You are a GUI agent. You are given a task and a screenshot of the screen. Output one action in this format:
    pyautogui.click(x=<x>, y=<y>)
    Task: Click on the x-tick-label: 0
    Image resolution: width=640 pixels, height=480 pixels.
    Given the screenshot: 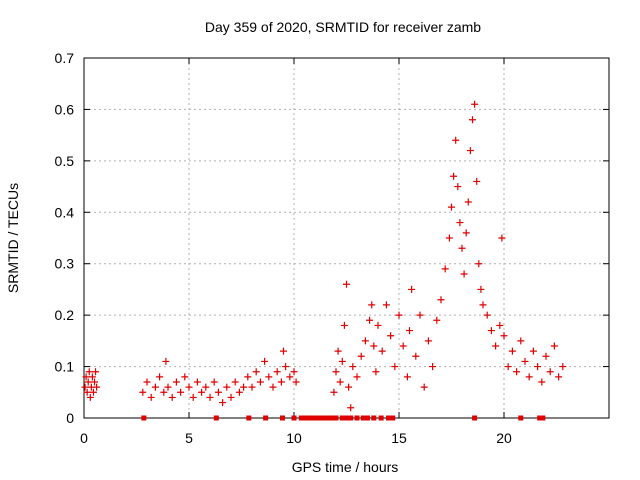 What is the action you would take?
    pyautogui.click(x=84, y=438)
    